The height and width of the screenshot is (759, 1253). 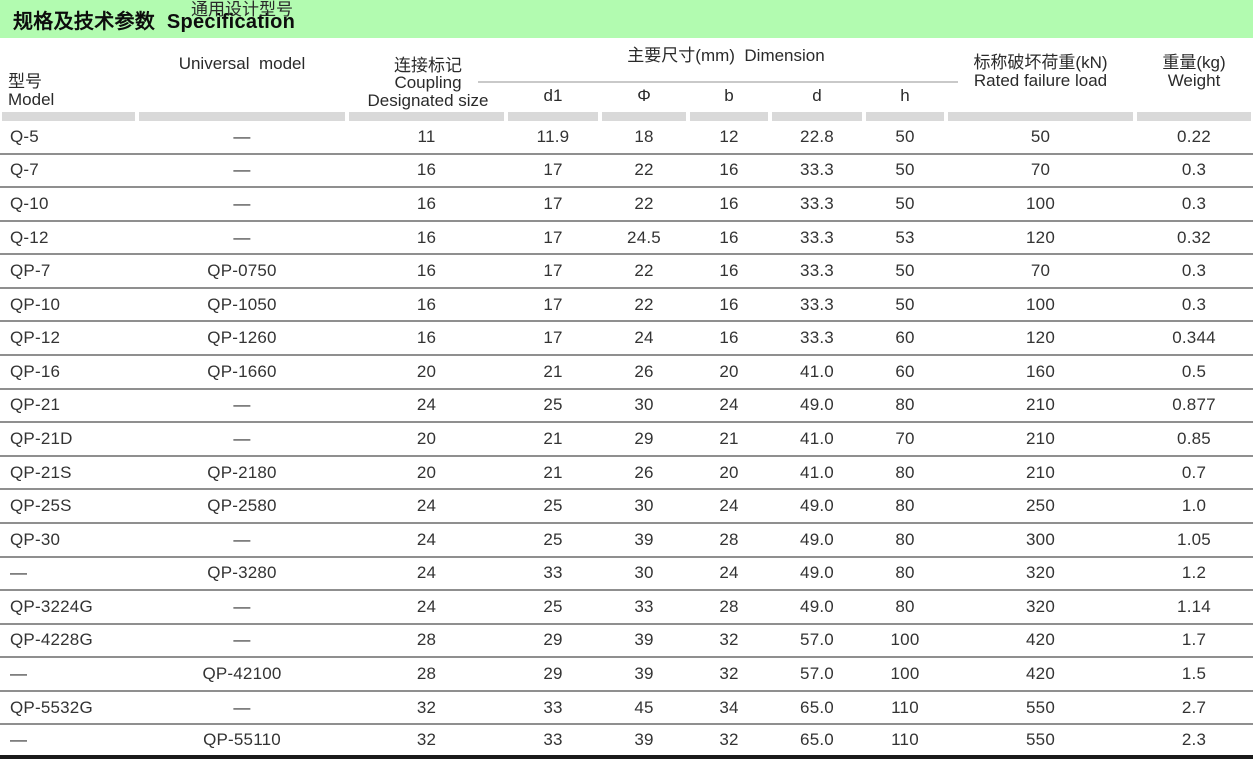 I want to click on column-header-h: h, so click(x=905, y=95).